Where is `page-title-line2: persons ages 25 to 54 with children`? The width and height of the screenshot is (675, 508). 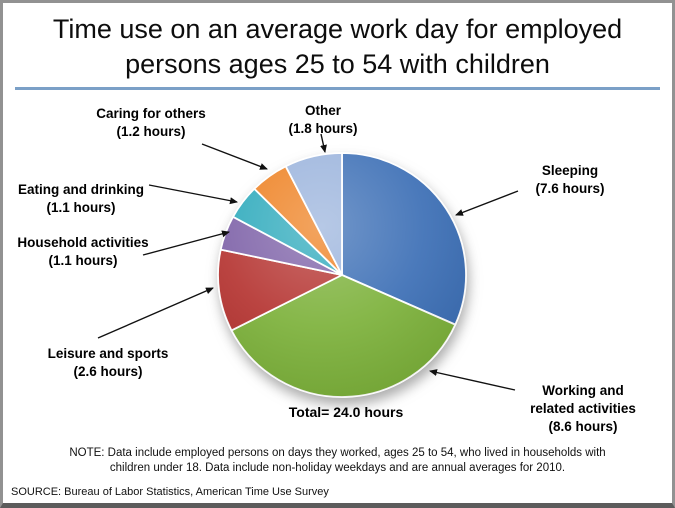
page-title-line2: persons ages 25 to 54 with children is located at coordinates (337, 64).